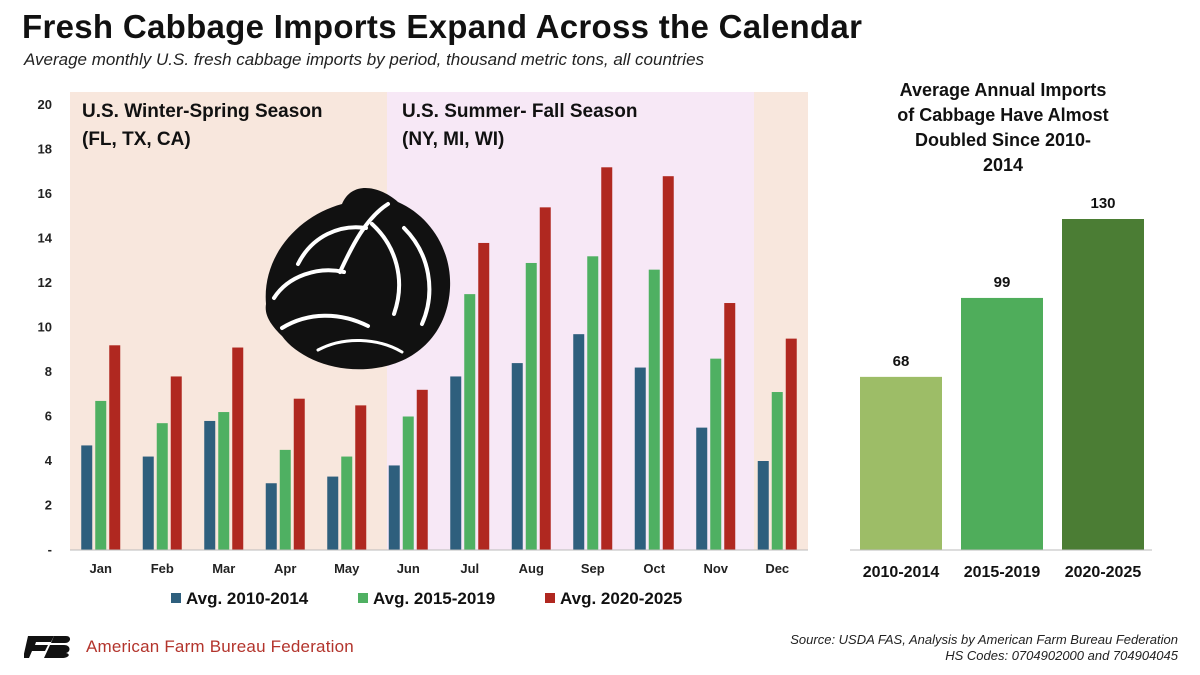 This screenshot has width=1200, height=675. I want to click on y-tick-label: 20, so click(45, 104).